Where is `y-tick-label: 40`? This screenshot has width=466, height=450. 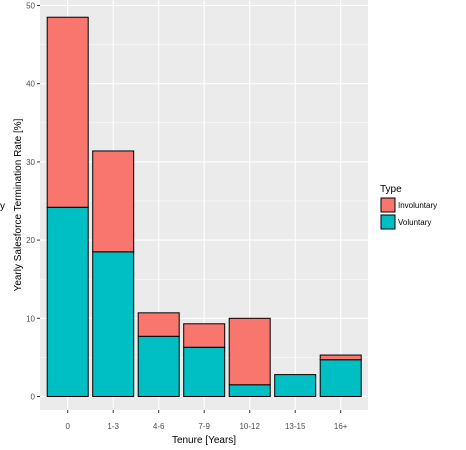 y-tick-label: 40 is located at coordinates (30, 84).